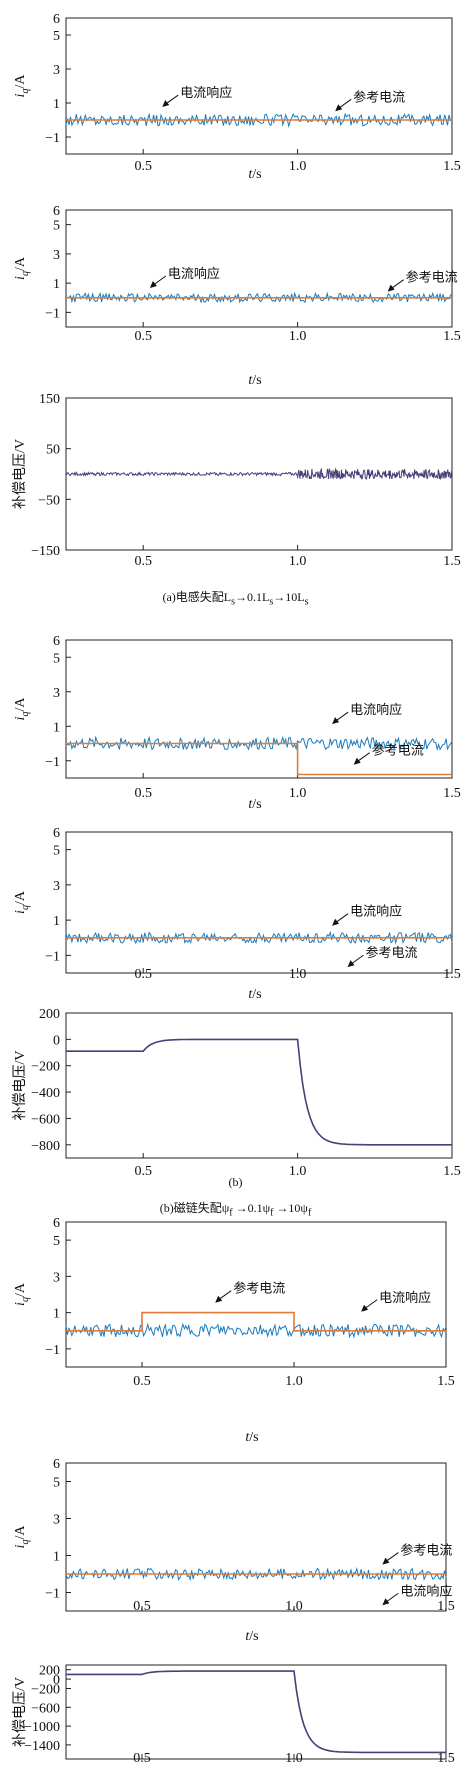 Image resolution: width=471 pixels, height=1768 pixels. What do you see at coordinates (49, 500) in the screenshot?
I see `y-tick-label: −50` at bounding box center [49, 500].